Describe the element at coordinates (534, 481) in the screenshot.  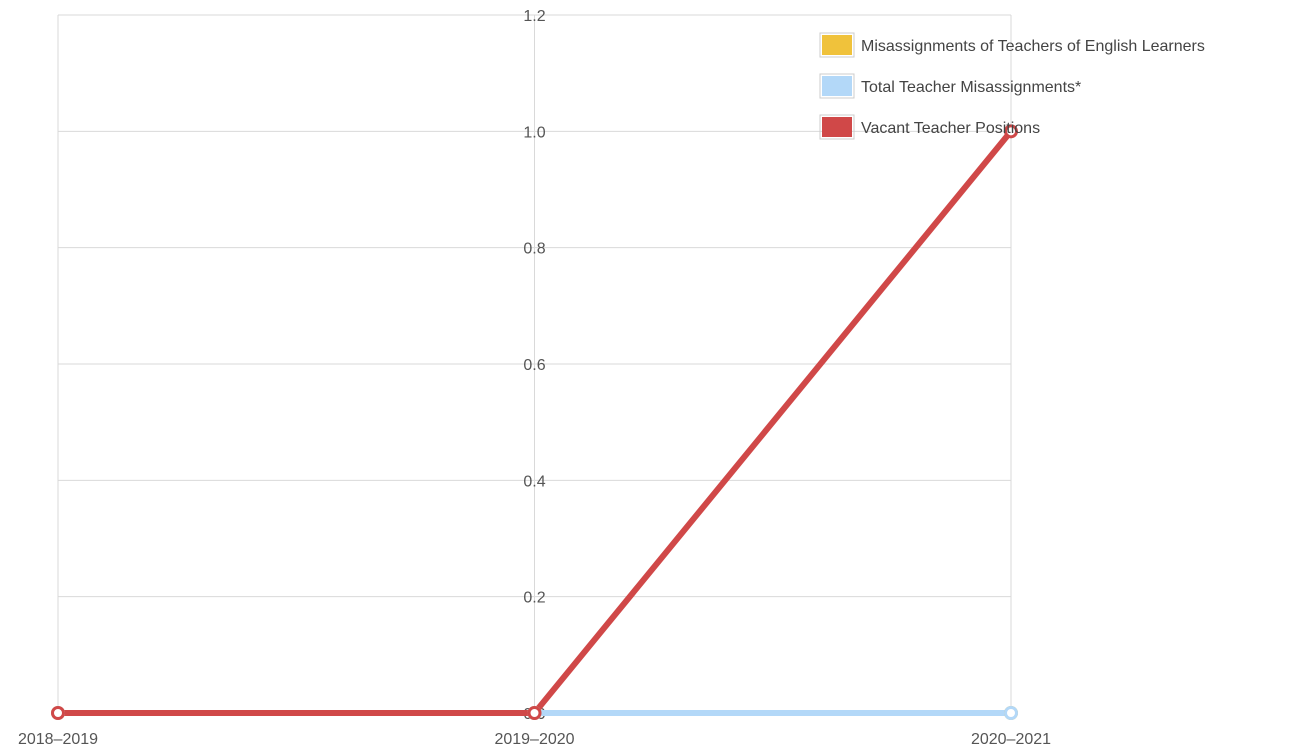
I see `y-tick-label: 0.4` at that location.